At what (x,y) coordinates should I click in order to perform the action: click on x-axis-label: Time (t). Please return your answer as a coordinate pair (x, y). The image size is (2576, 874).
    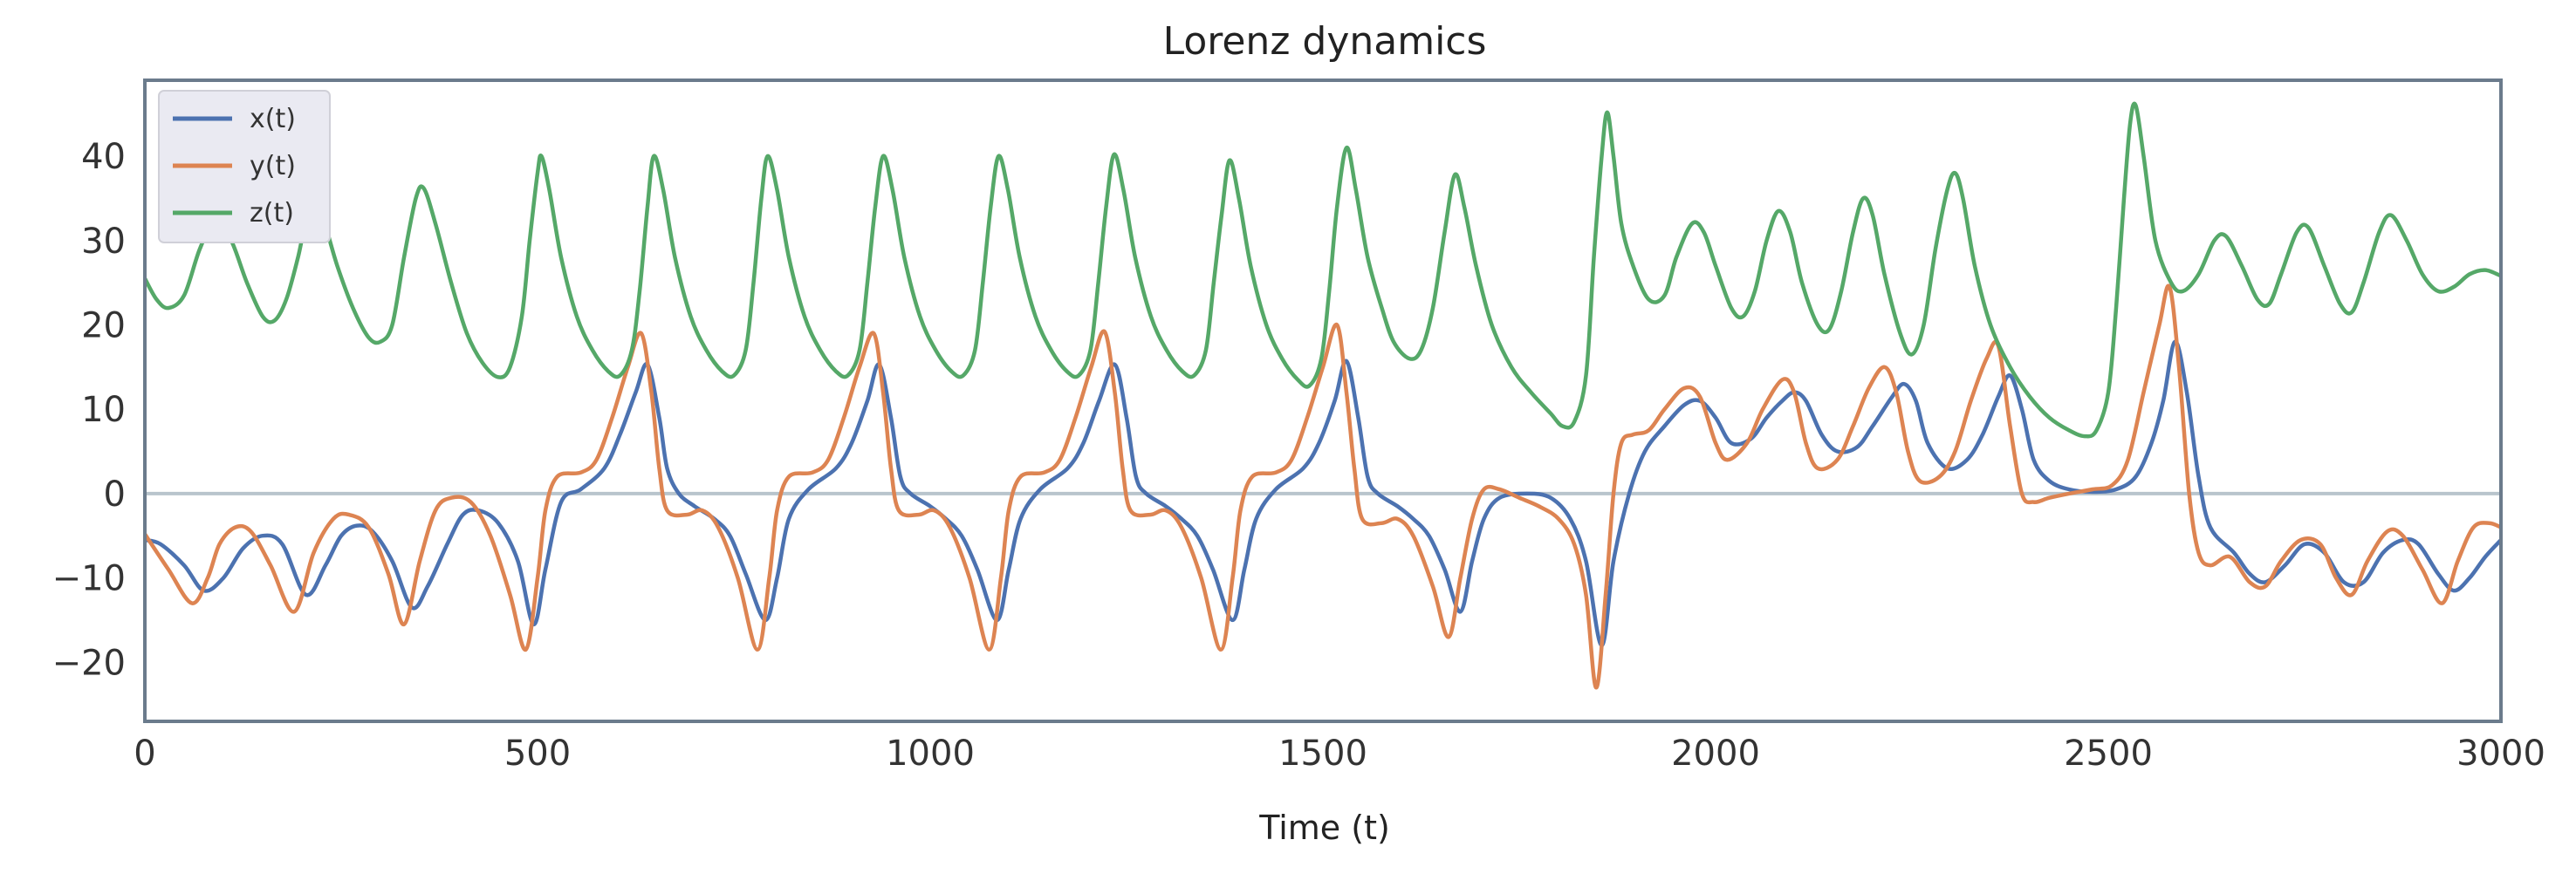
    Looking at the image, I should click on (1324, 828).